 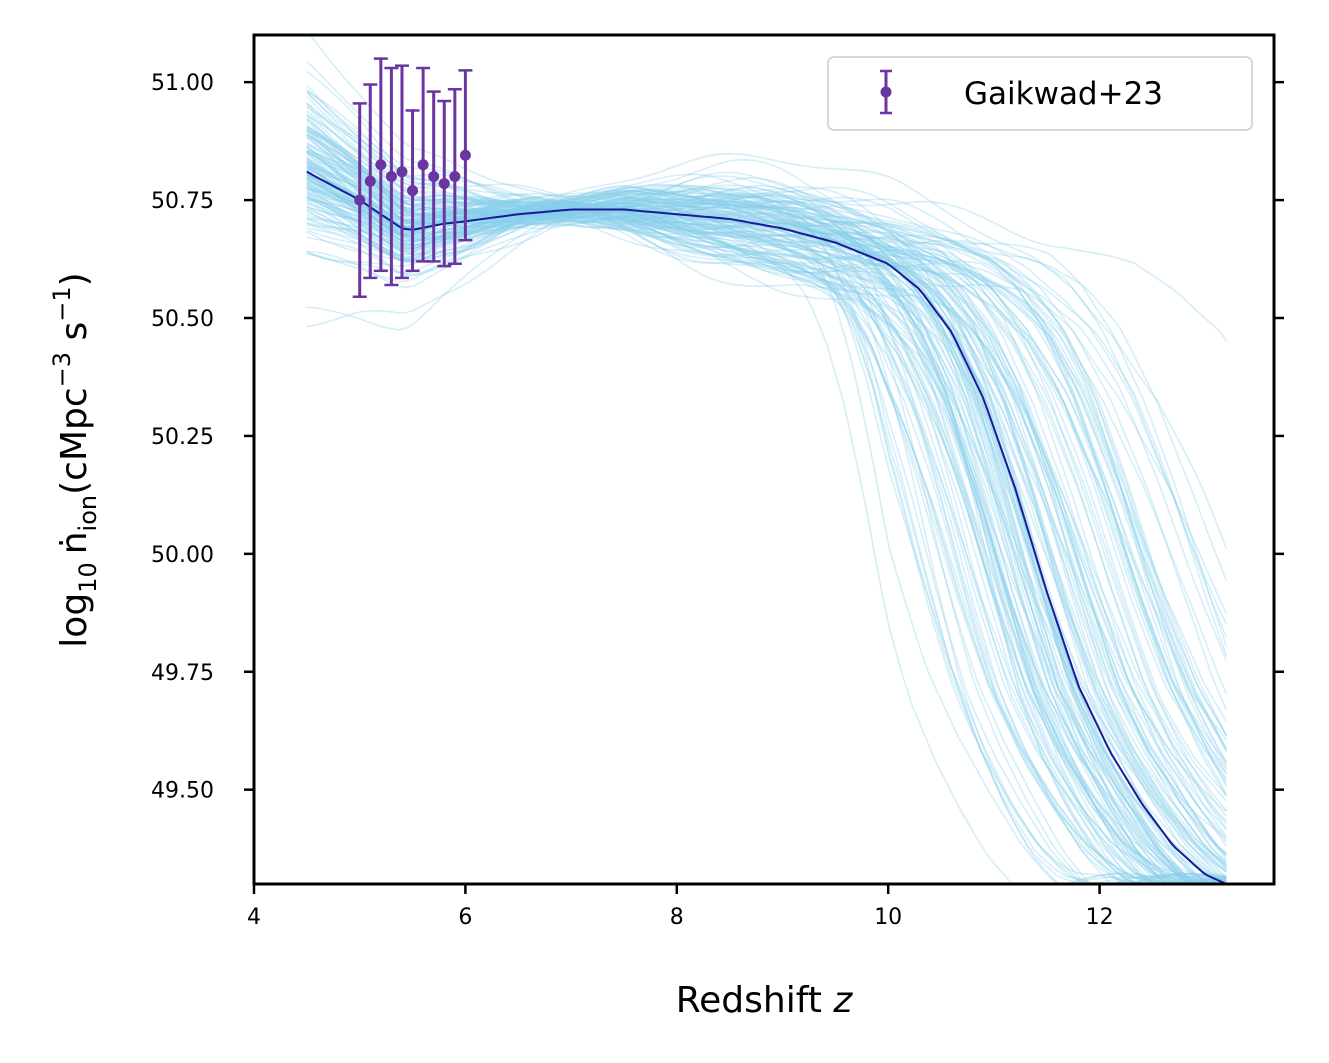 What do you see at coordinates (1063, 94) in the screenshot?
I see `legend-label: Gaikwad+23` at bounding box center [1063, 94].